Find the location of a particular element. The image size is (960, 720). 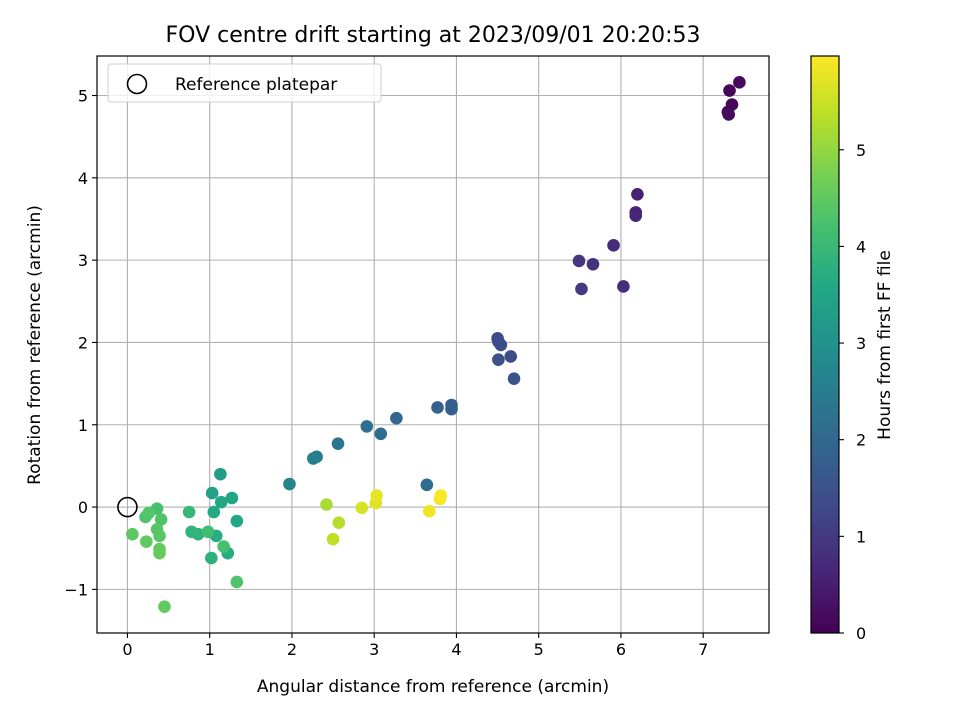

colorbar: 0 1 2 3 4 5 Hours from first FF file is located at coordinates (852, 349).